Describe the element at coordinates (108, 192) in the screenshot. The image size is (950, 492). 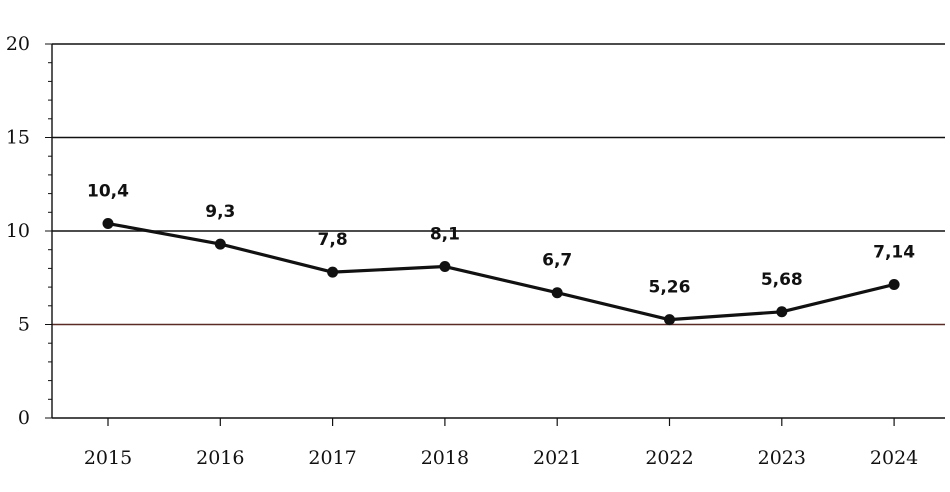
I see `data-label: 10,4` at that location.